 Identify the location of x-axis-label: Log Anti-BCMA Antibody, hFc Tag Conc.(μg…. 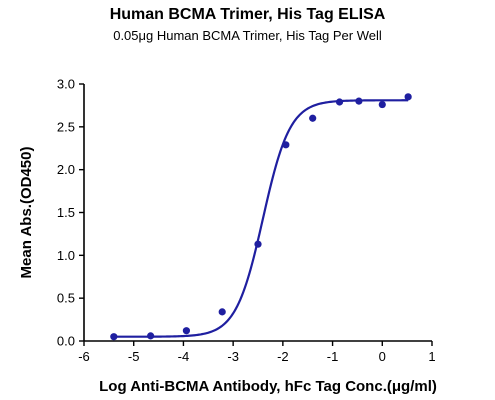
(268, 386).